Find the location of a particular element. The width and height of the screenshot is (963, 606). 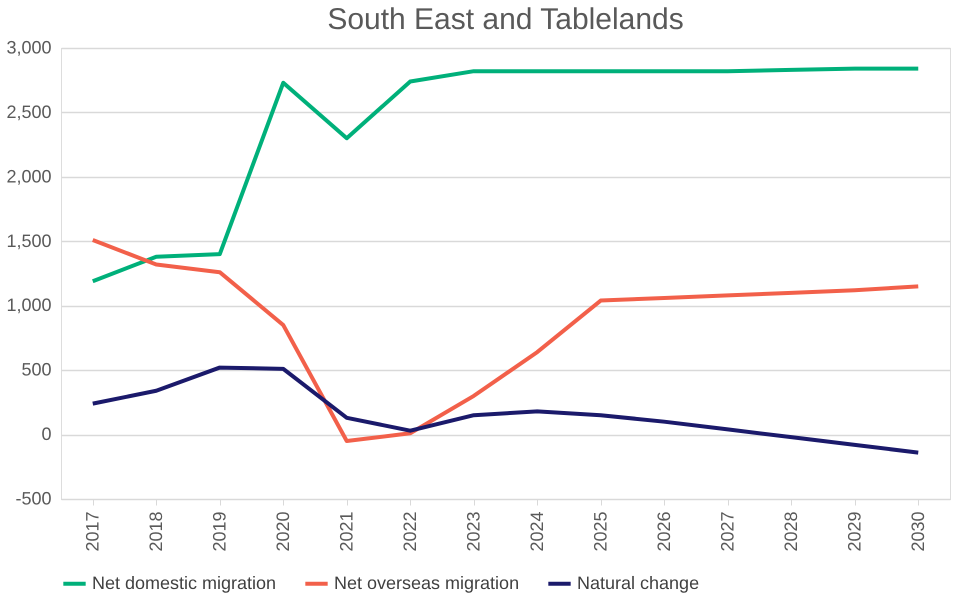

y-tick-label: 2,000 is located at coordinates (29, 176).